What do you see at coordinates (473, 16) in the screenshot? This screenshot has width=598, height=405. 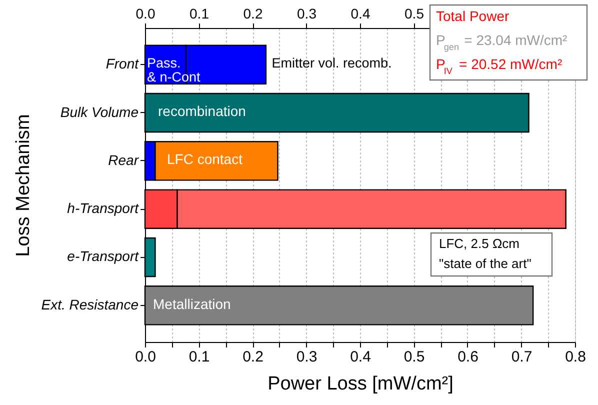 I see `text: Total Power` at bounding box center [473, 16].